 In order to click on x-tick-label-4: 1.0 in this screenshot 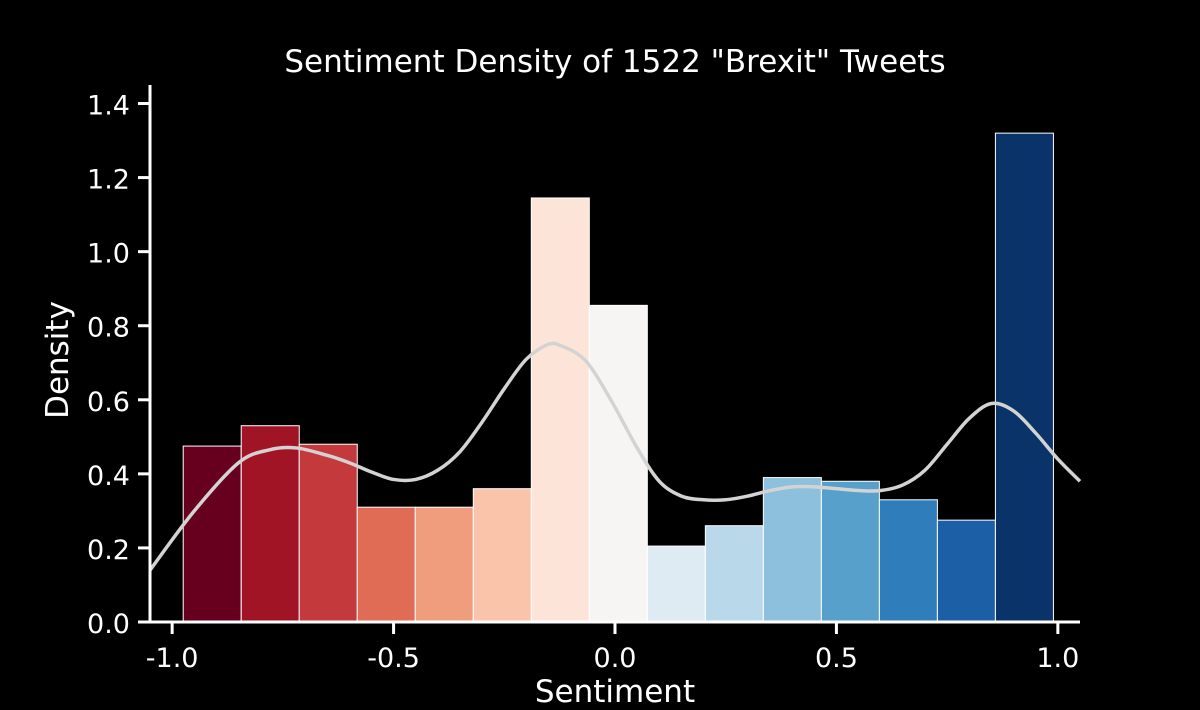, I will do `click(1057, 658)`.